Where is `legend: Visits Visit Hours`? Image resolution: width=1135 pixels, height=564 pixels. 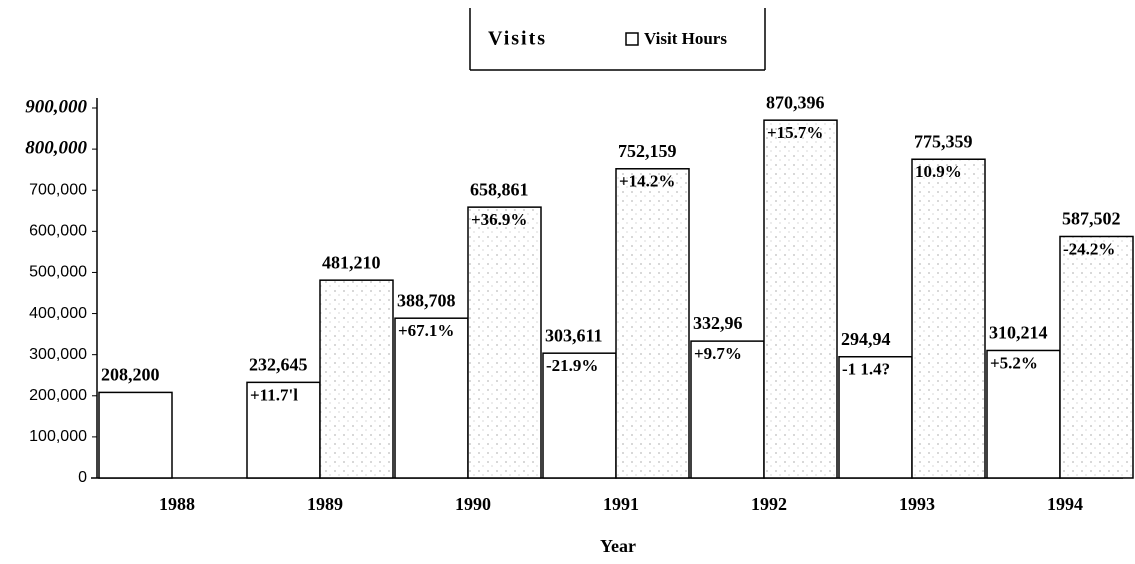 legend: Visits Visit Hours is located at coordinates (617, 39).